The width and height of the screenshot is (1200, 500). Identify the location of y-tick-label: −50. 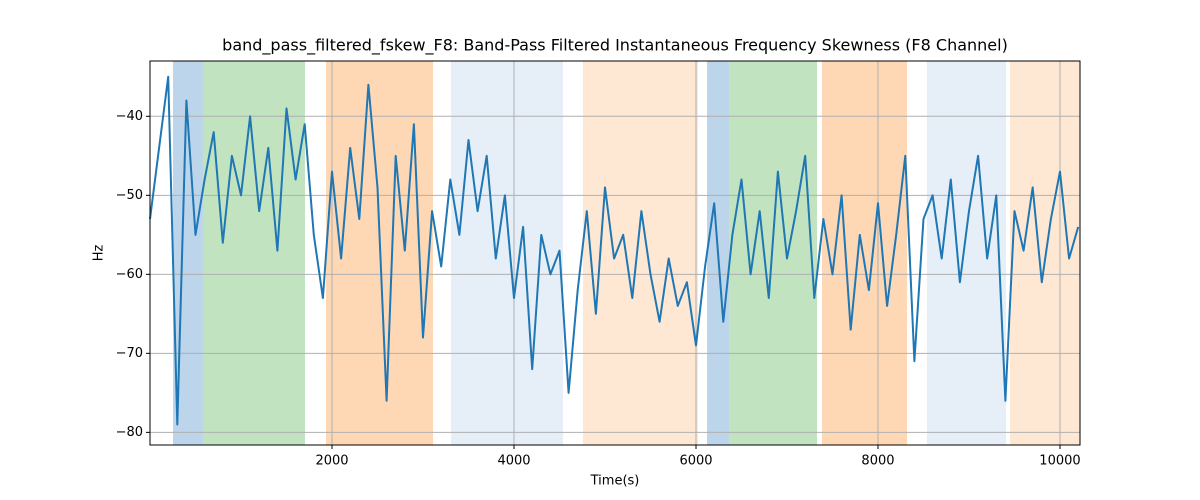
(129, 195).